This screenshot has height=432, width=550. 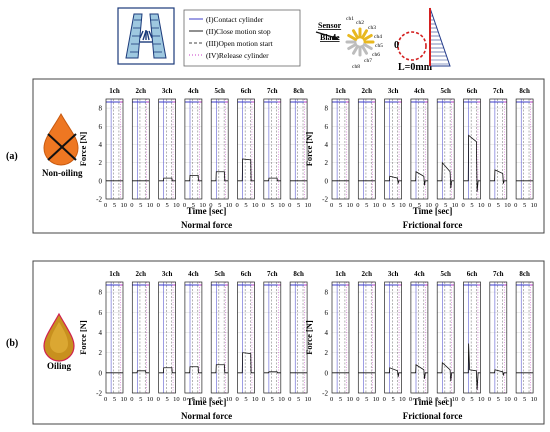 What do you see at coordinates (378, 37) in the screenshot?
I see `channel-label-ch4: ch4` at bounding box center [378, 37].